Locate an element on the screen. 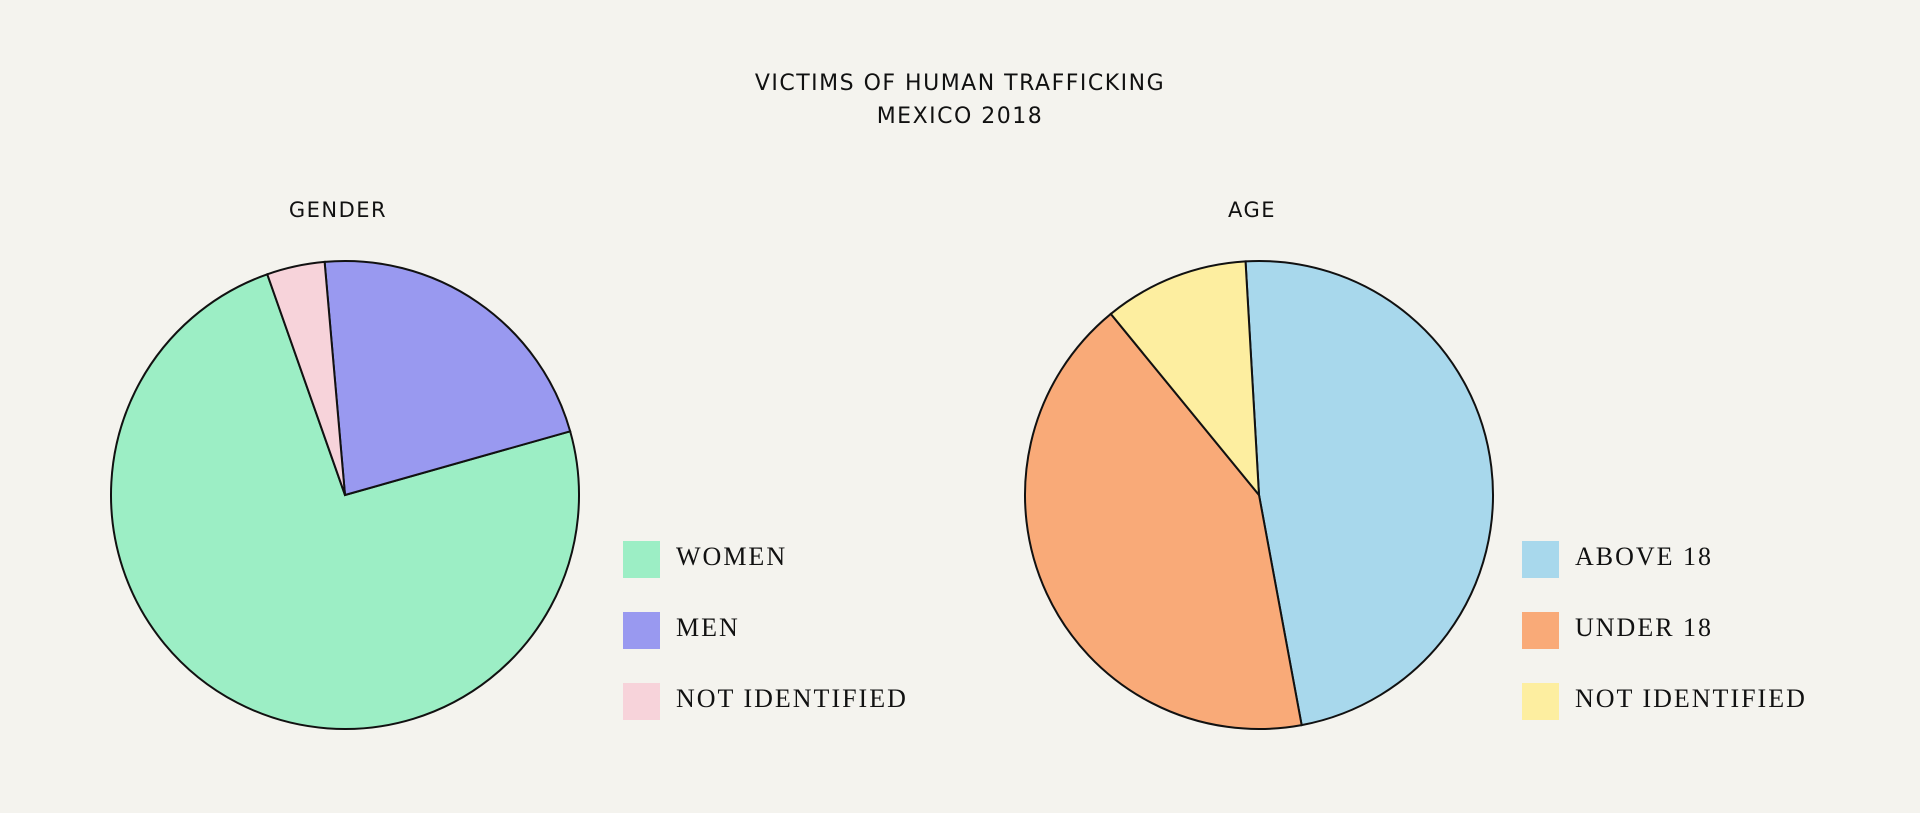 This screenshot has width=1920, height=813. chart-title: GENDER is located at coordinates (338, 210).